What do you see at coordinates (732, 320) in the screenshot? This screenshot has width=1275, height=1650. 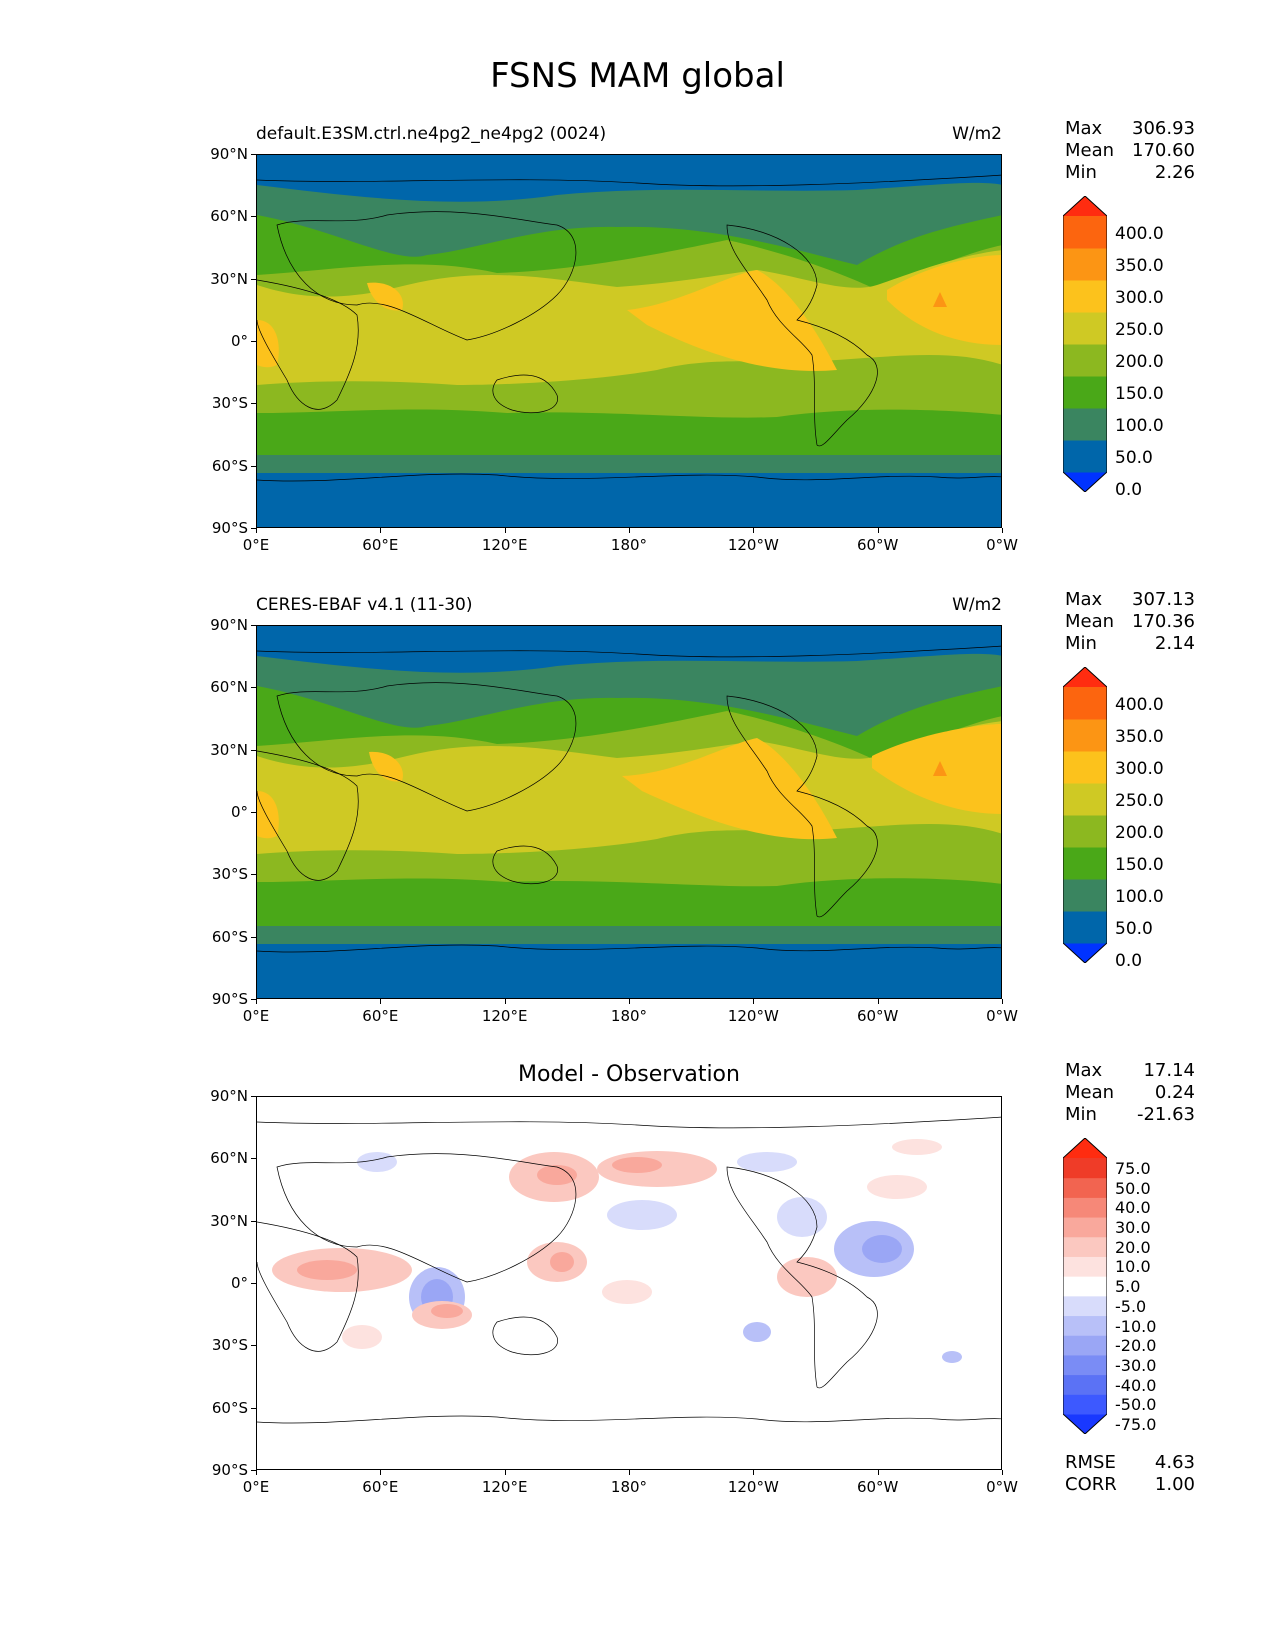 I see `hotspot-pacific` at bounding box center [732, 320].